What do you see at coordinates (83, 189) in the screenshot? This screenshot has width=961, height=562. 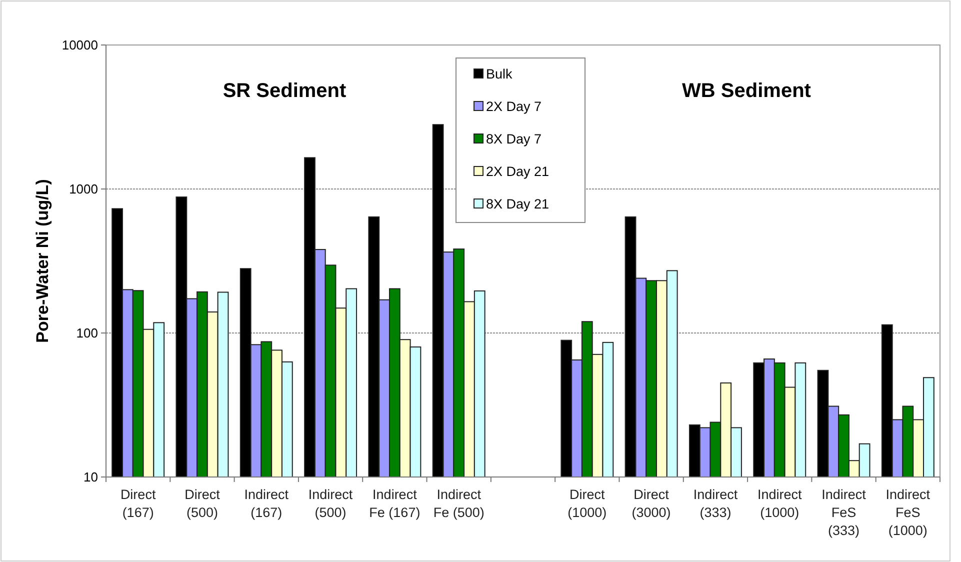 I see `y-tick-label: 1000` at bounding box center [83, 189].